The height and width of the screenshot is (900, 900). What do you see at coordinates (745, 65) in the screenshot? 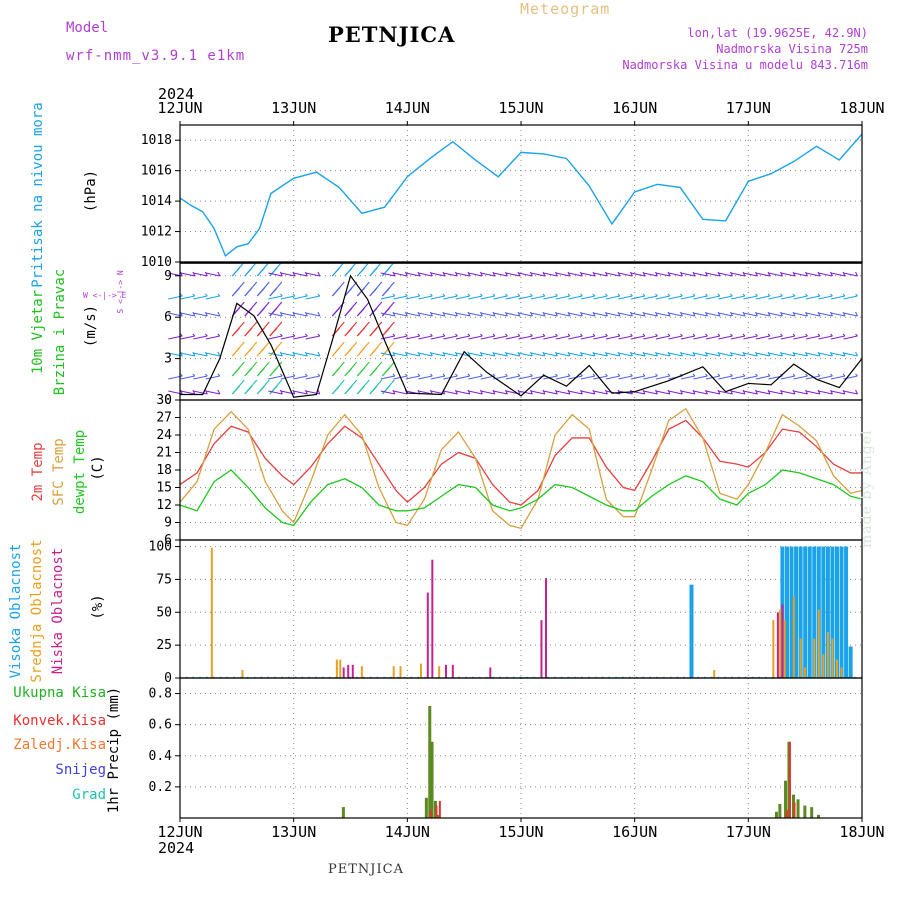
I see `model-altitude-label: Nadmorska Visina u modelu 843.716m` at bounding box center [745, 65].